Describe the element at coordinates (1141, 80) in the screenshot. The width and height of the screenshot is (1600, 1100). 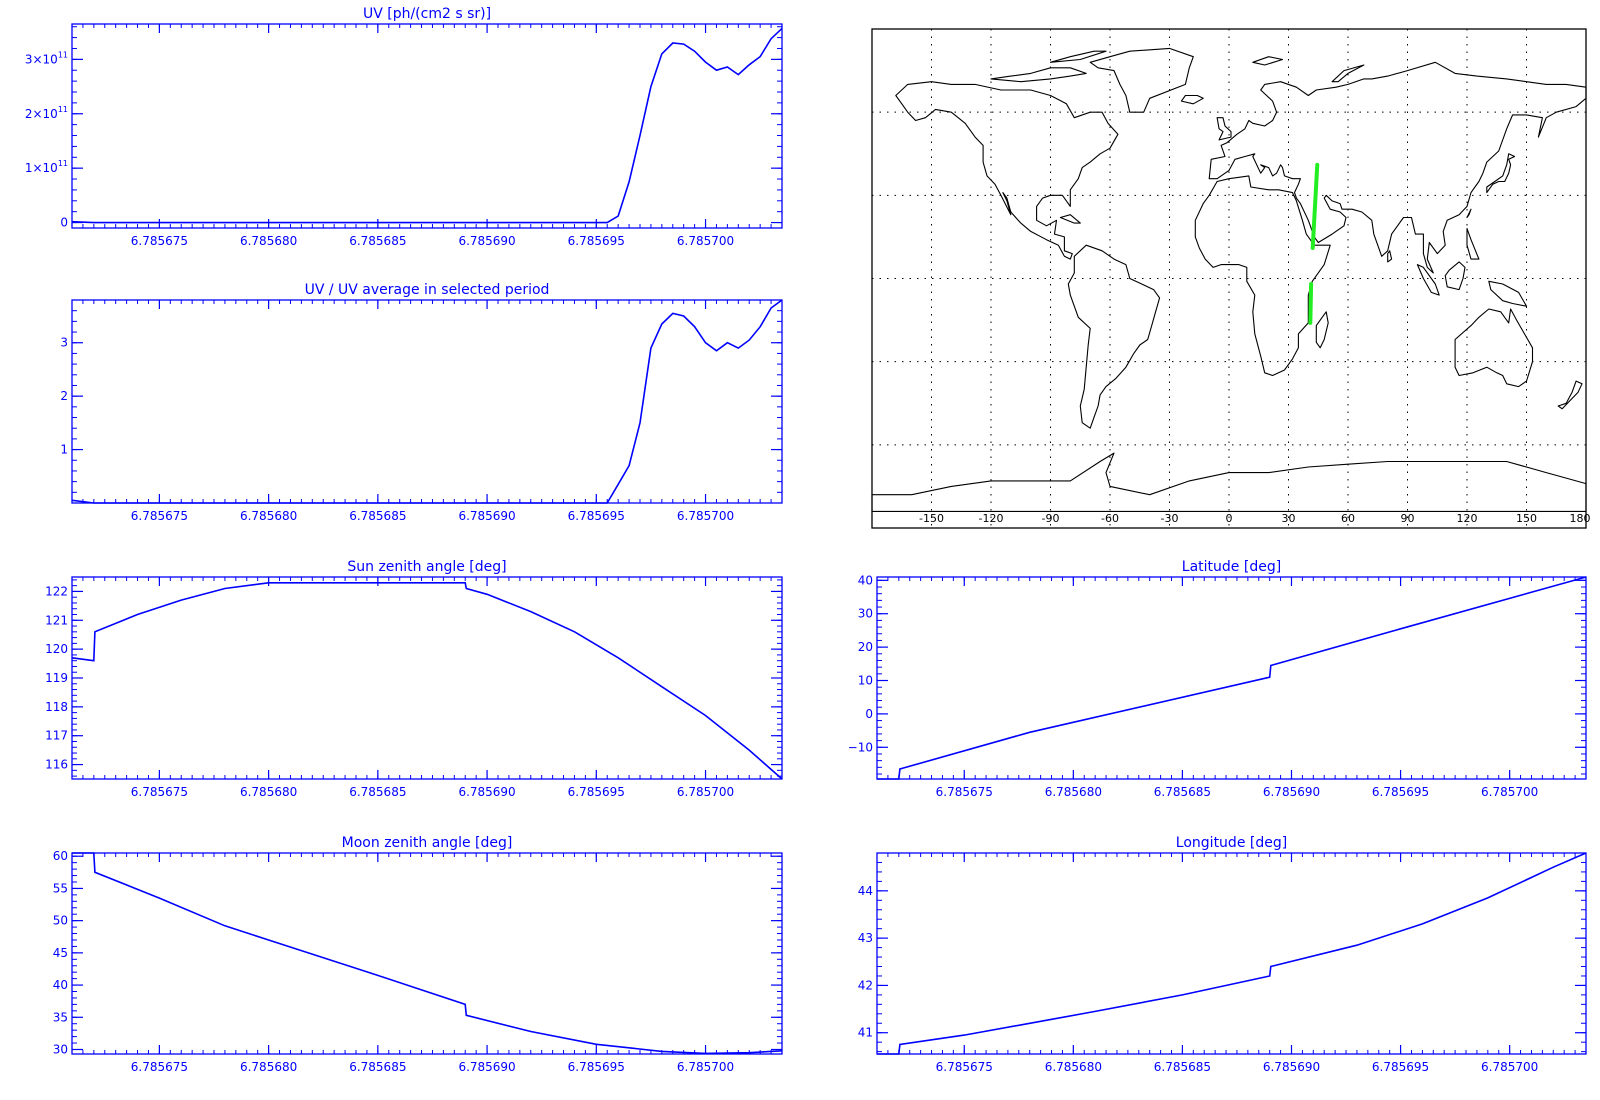
I see `coastline-greenland` at that location.